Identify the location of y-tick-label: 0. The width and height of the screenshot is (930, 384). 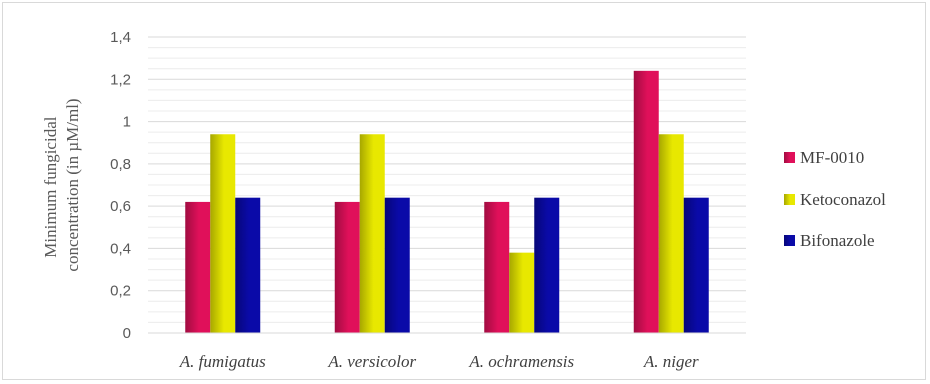
(127, 333).